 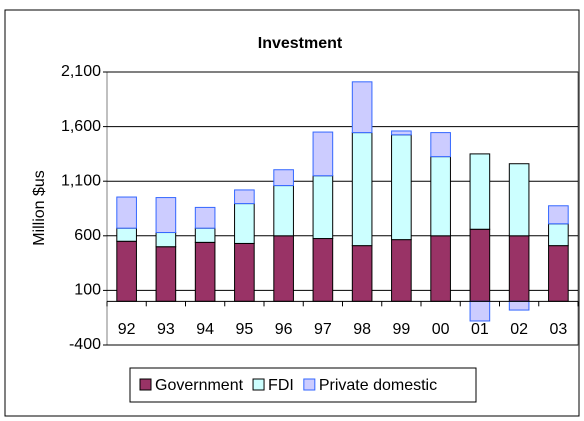 I want to click on x-tick-label: 94, so click(x=205, y=329).